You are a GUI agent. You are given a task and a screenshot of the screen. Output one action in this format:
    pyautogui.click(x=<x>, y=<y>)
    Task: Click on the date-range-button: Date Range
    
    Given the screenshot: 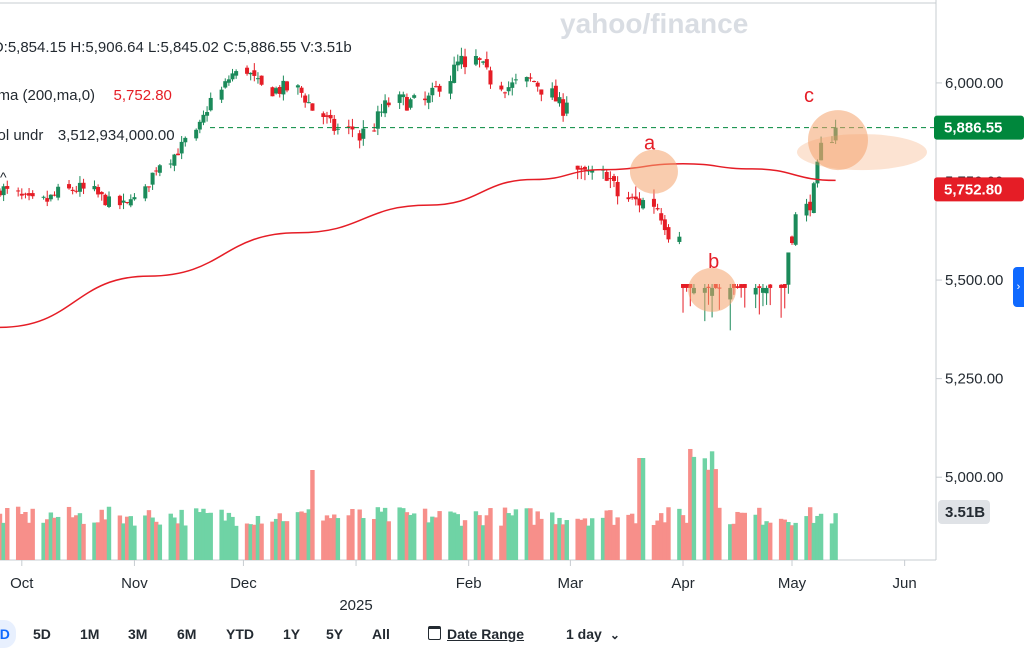 What is the action you would take?
    pyautogui.click(x=476, y=634)
    